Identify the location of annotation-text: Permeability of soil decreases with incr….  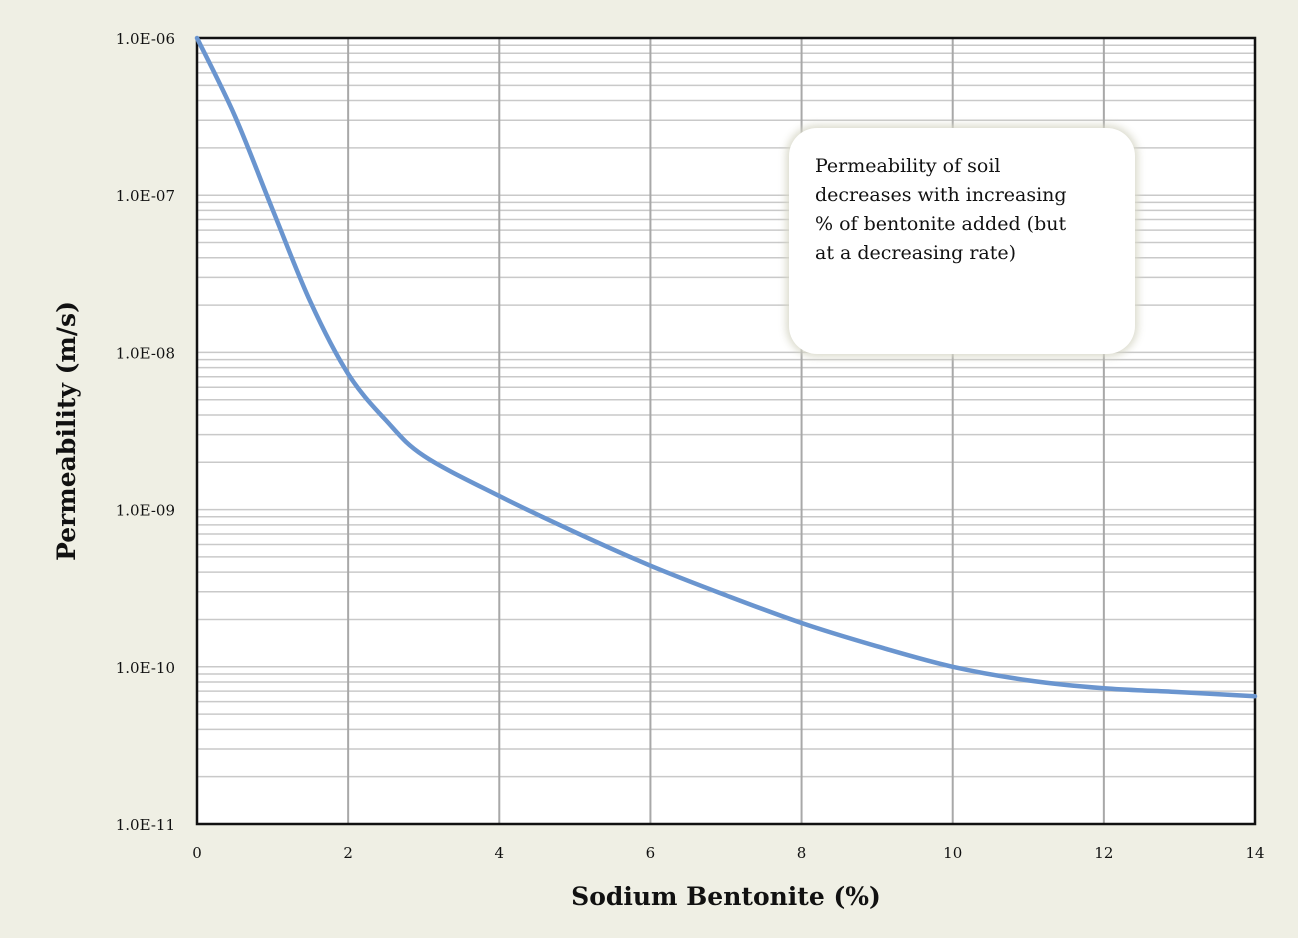
(941, 209).